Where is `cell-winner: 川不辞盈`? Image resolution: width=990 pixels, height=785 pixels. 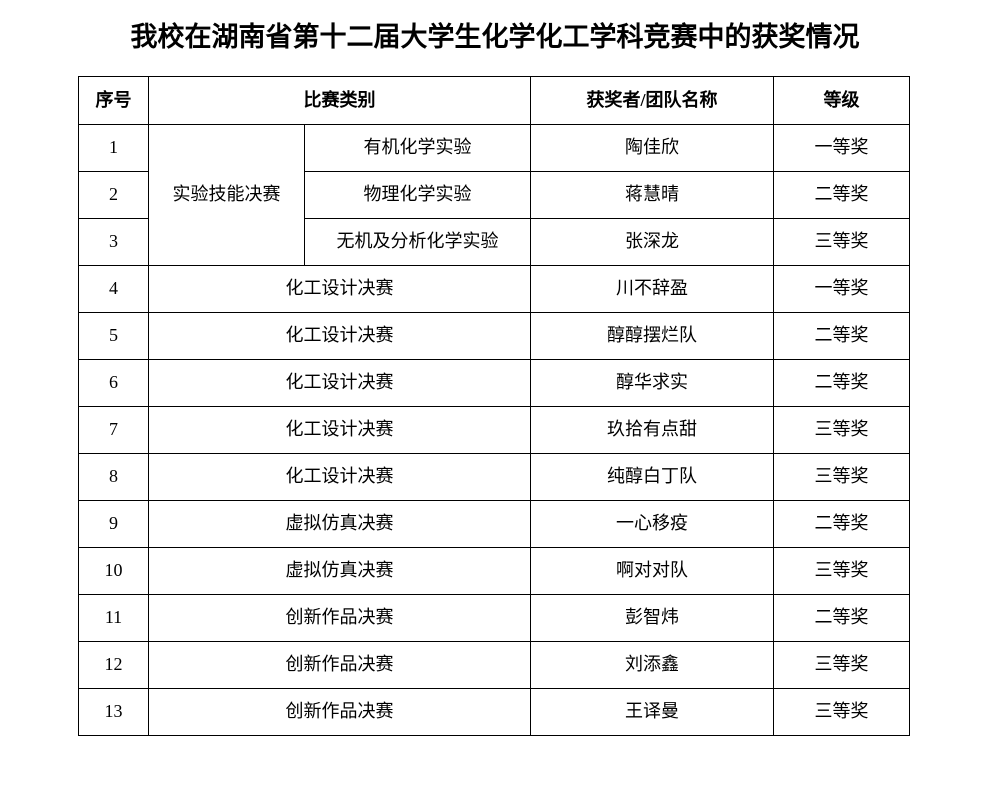 cell-winner: 川不辞盈 is located at coordinates (652, 289).